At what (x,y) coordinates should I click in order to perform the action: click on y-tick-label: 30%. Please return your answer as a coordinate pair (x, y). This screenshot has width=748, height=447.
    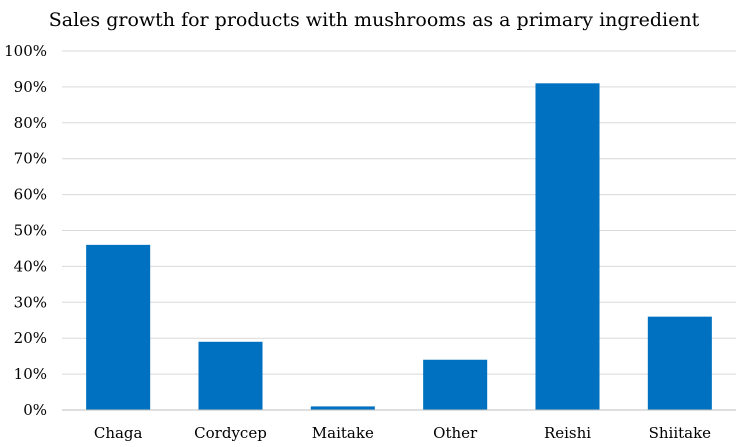
    Looking at the image, I should click on (30, 302).